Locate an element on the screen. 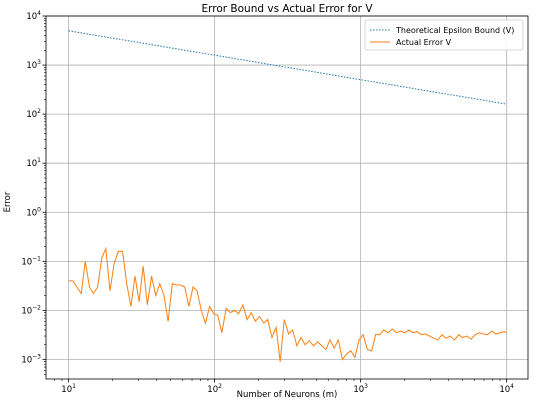  y-tick-label: 10⁴ is located at coordinates (33, 16).